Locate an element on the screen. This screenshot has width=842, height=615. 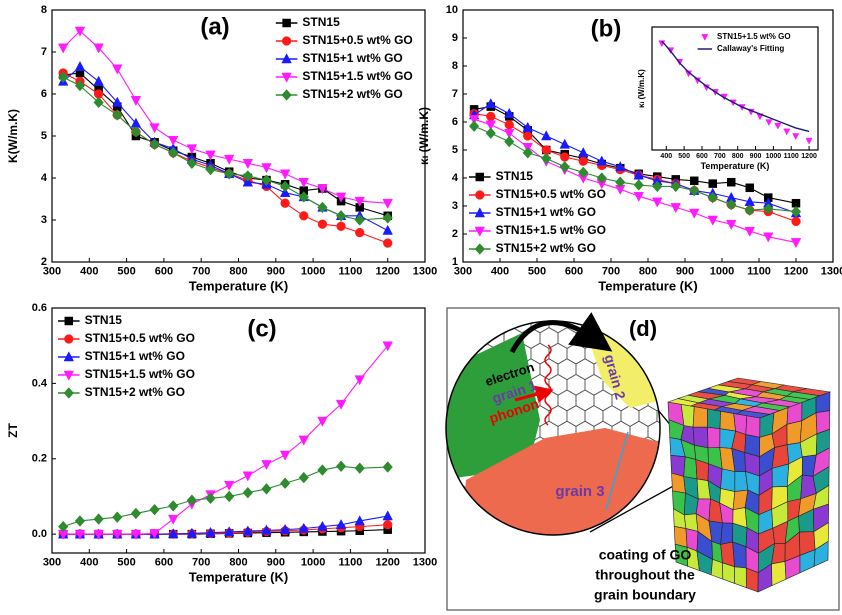
x-tick-label: 1200 is located at coordinates (809, 156).